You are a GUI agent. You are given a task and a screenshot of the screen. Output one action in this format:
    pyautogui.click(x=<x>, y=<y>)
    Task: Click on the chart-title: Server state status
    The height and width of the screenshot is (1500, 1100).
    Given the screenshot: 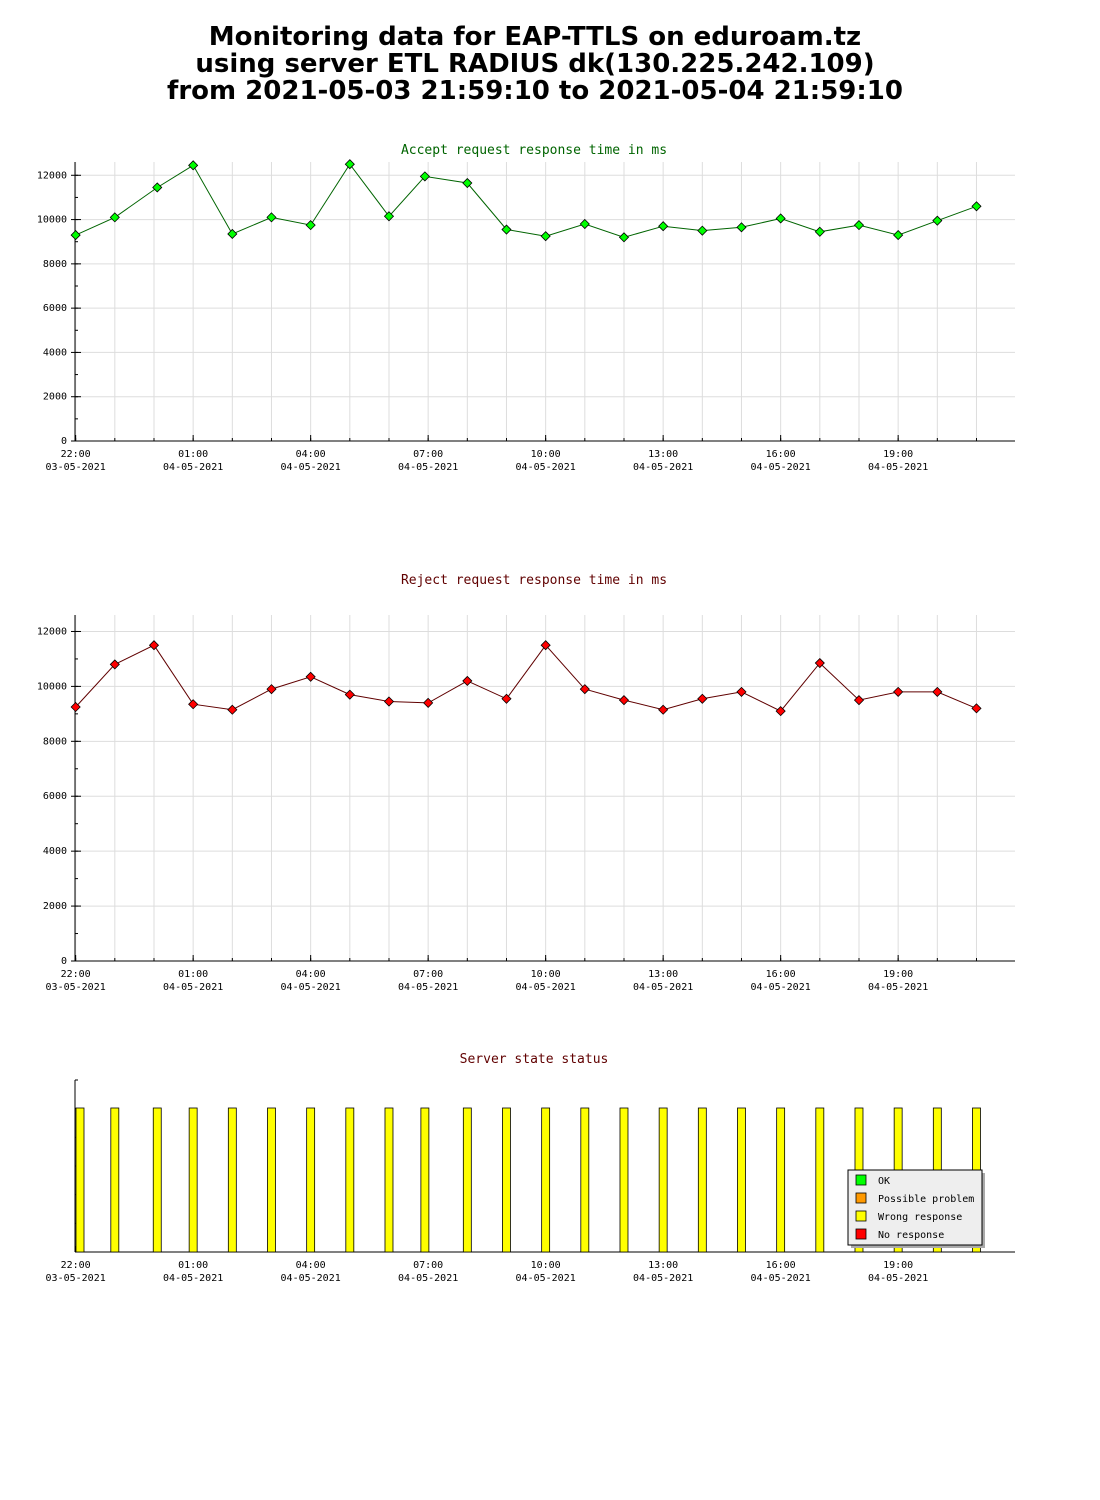 What is the action you would take?
    pyautogui.click(x=534, y=1059)
    